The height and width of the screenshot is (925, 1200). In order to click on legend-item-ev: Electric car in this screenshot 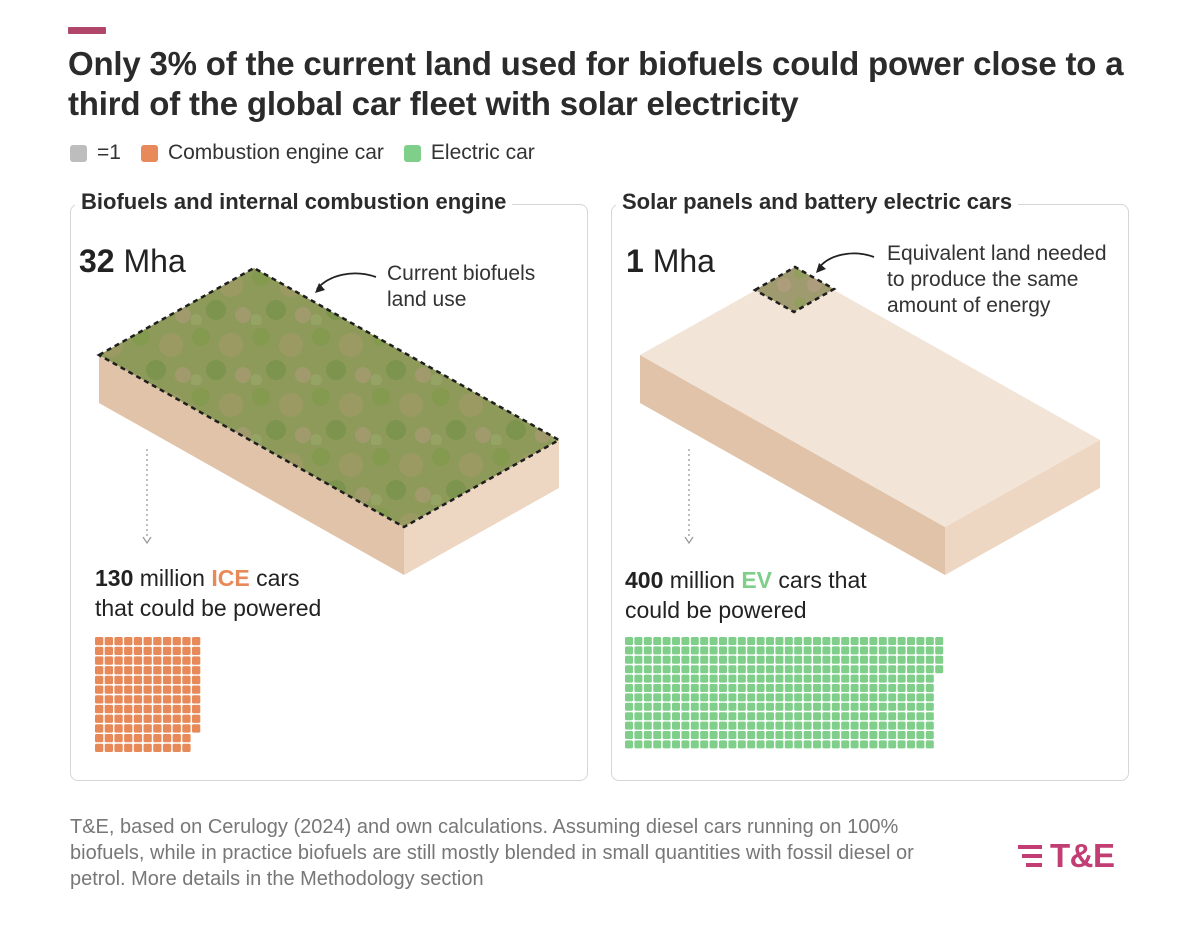, I will do `click(469, 153)`.